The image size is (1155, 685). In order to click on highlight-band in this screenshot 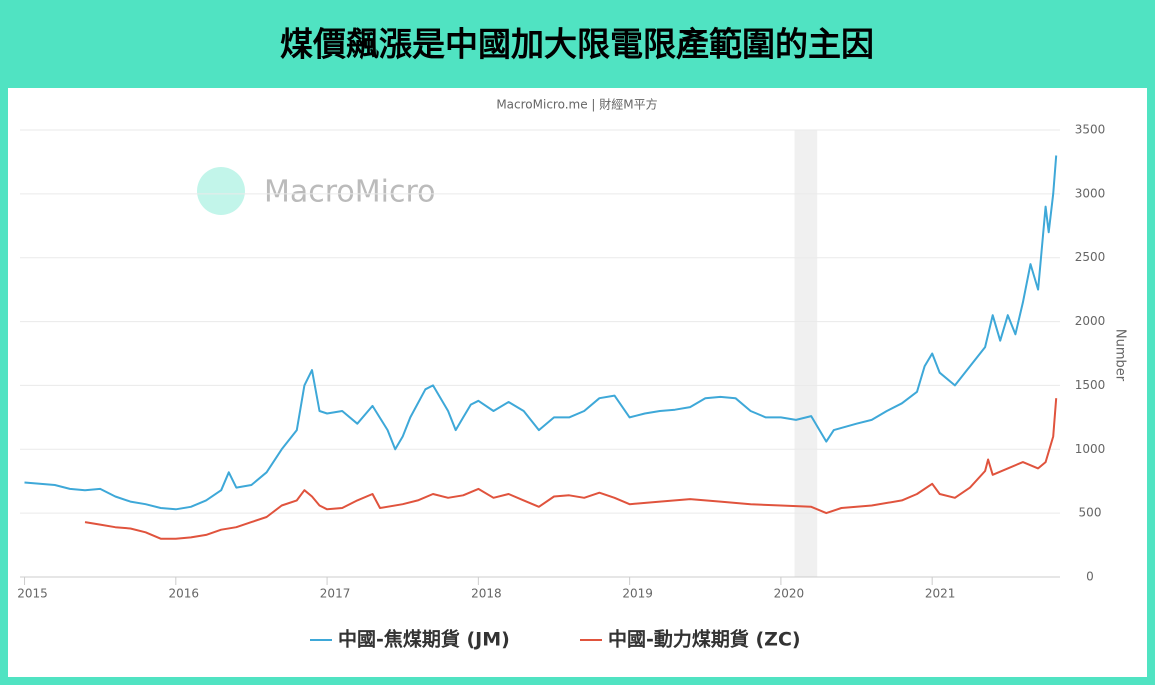, I will do `click(806, 353)`.